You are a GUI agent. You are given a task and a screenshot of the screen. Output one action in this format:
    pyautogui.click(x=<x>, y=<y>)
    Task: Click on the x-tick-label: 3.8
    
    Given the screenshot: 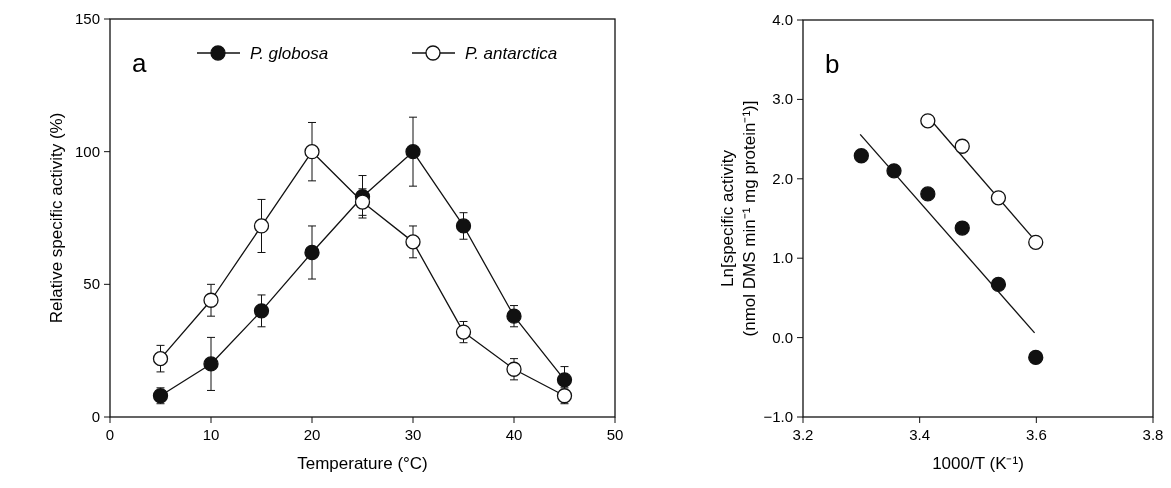 What is the action you would take?
    pyautogui.click(x=1153, y=434)
    